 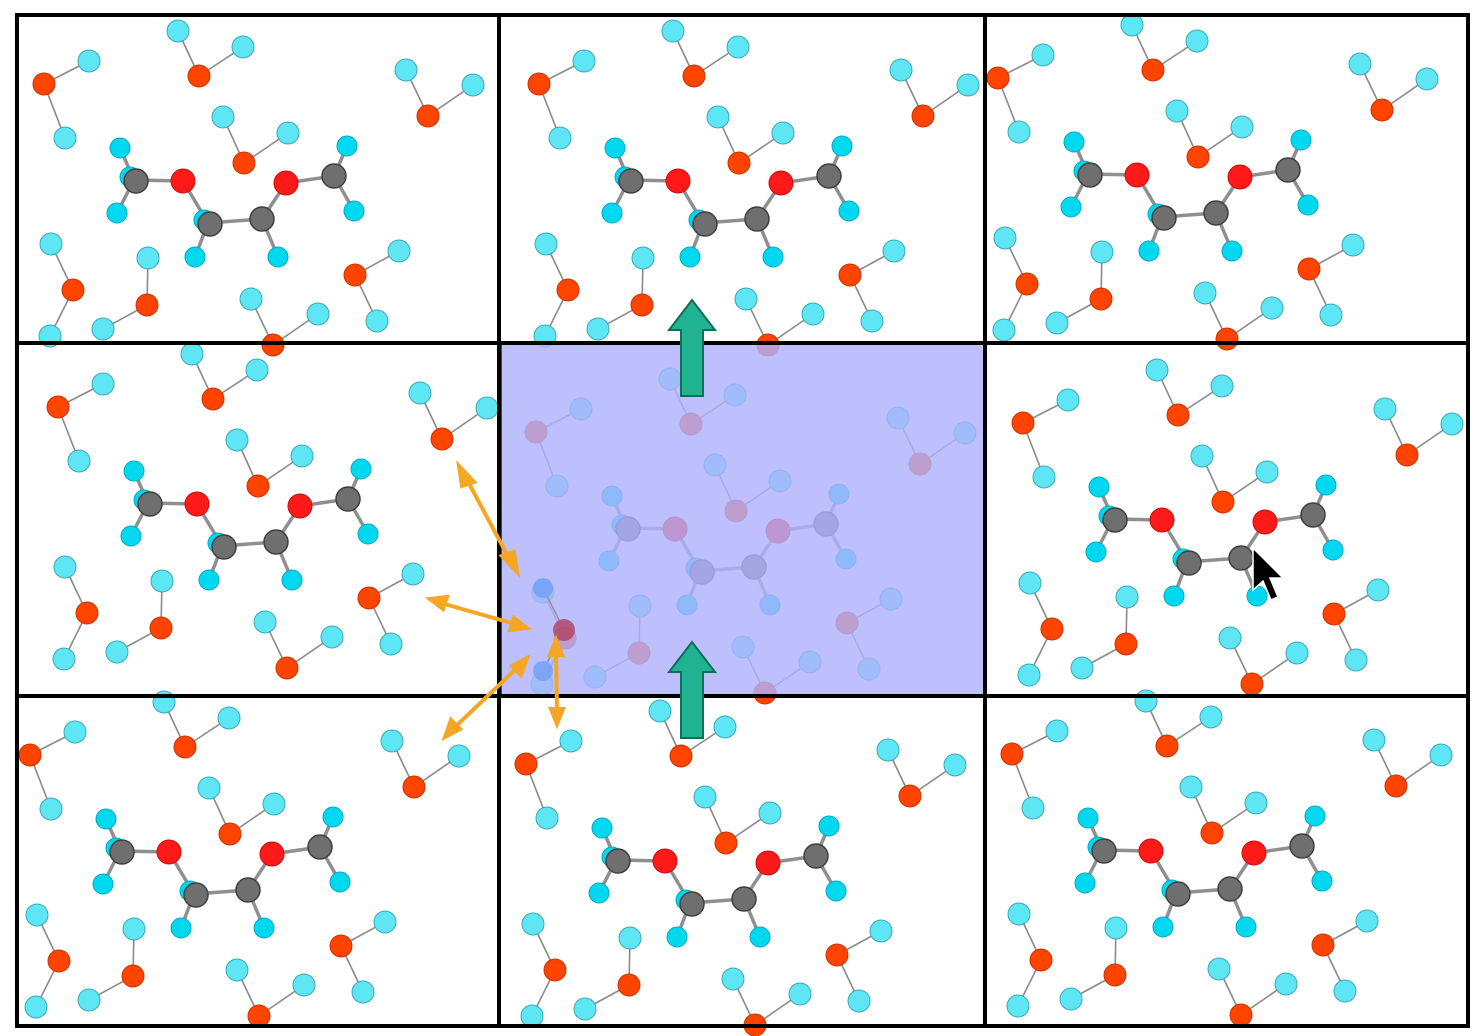 What do you see at coordinates (272, 511) in the screenshot?
I see `cell-r1-c0` at bounding box center [272, 511].